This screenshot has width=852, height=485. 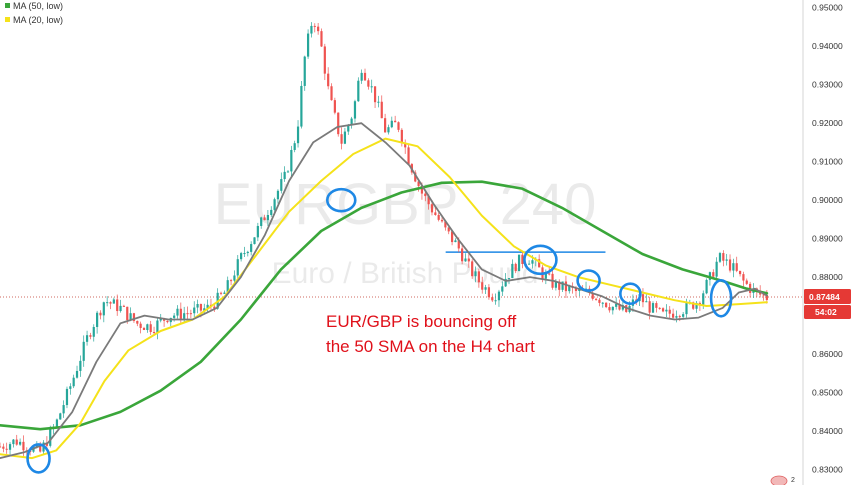 What do you see at coordinates (827, 123) in the screenshot?
I see `y-tick-label: 0.92000` at bounding box center [827, 123].